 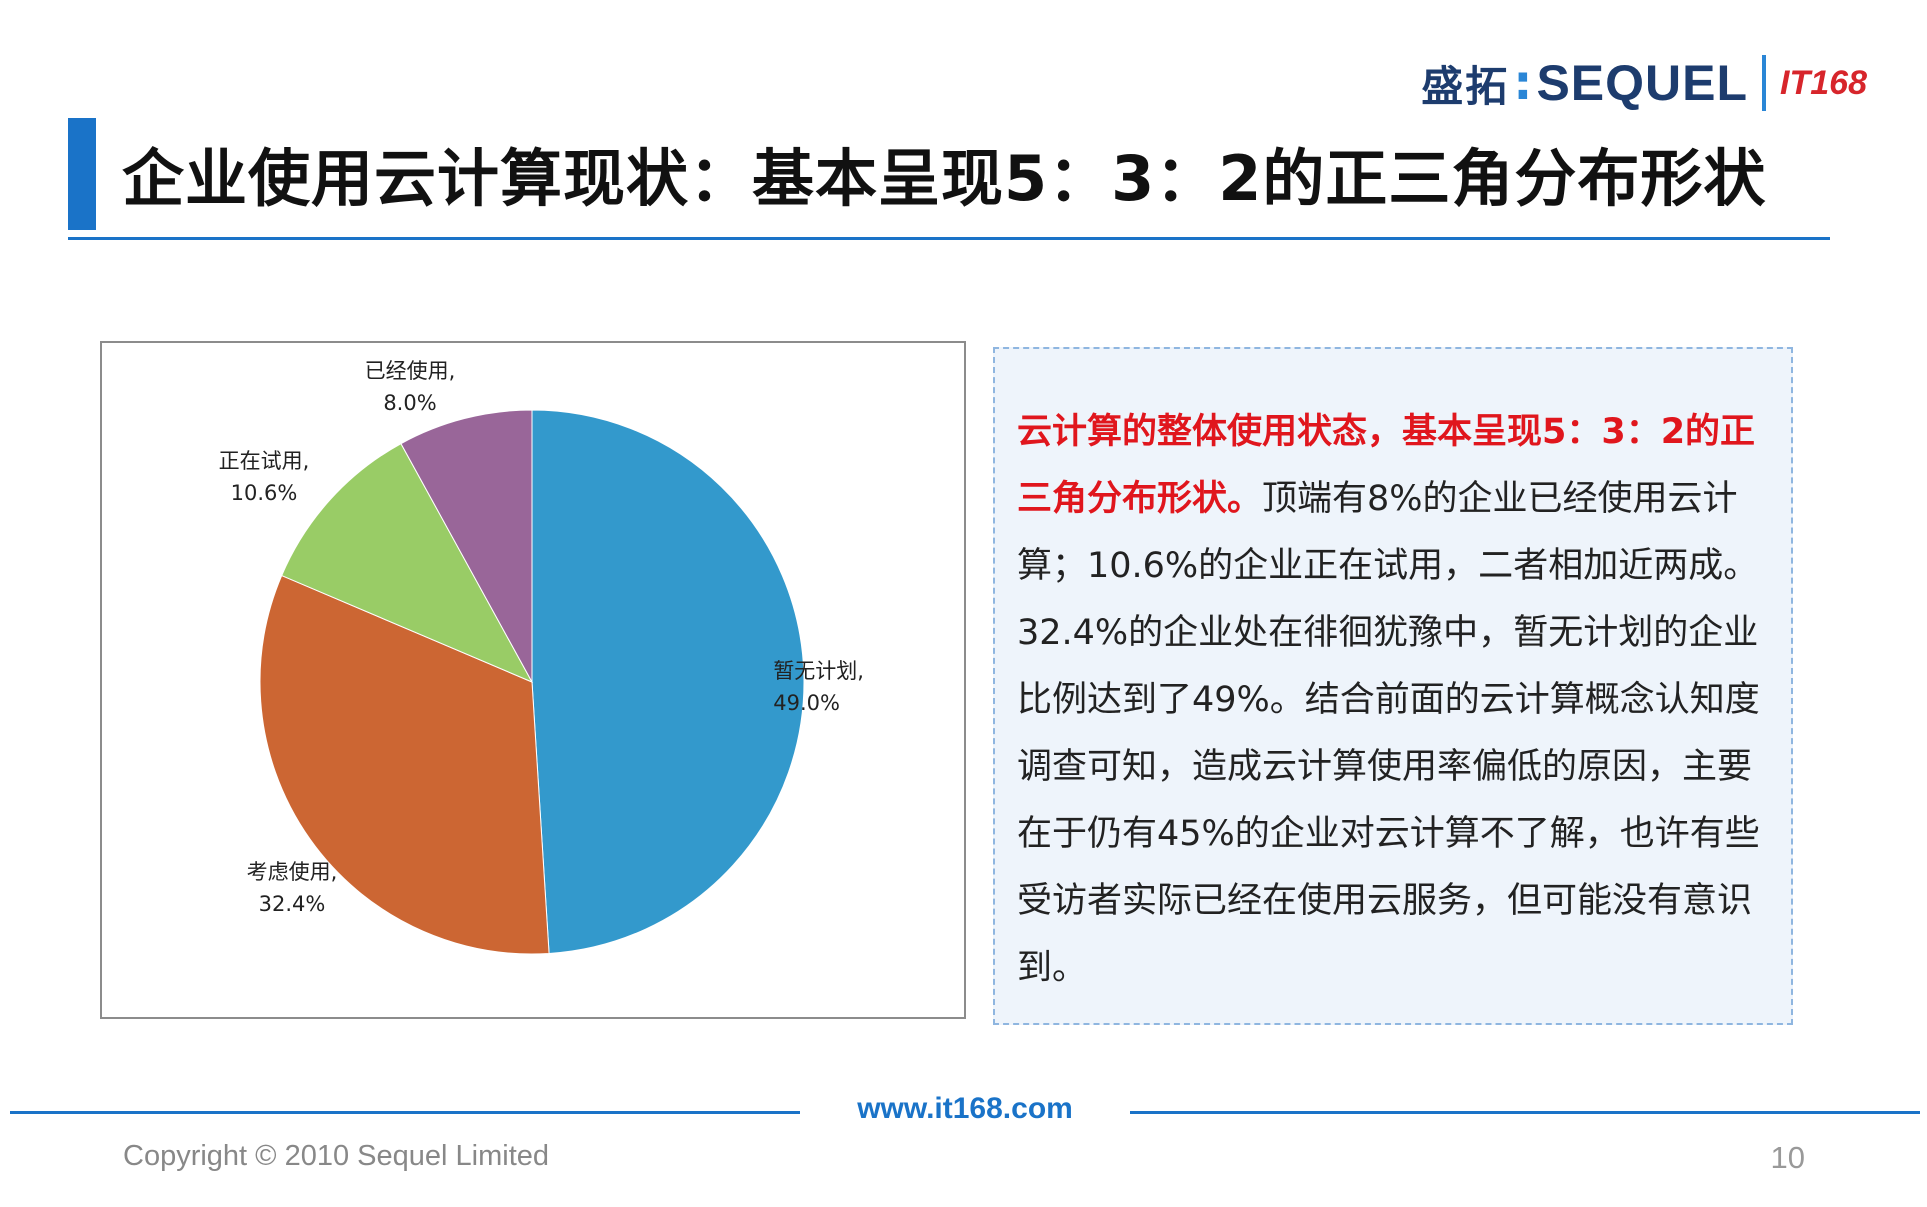 I want to click on pie-slice-label: 已经使用,, so click(x=410, y=371).